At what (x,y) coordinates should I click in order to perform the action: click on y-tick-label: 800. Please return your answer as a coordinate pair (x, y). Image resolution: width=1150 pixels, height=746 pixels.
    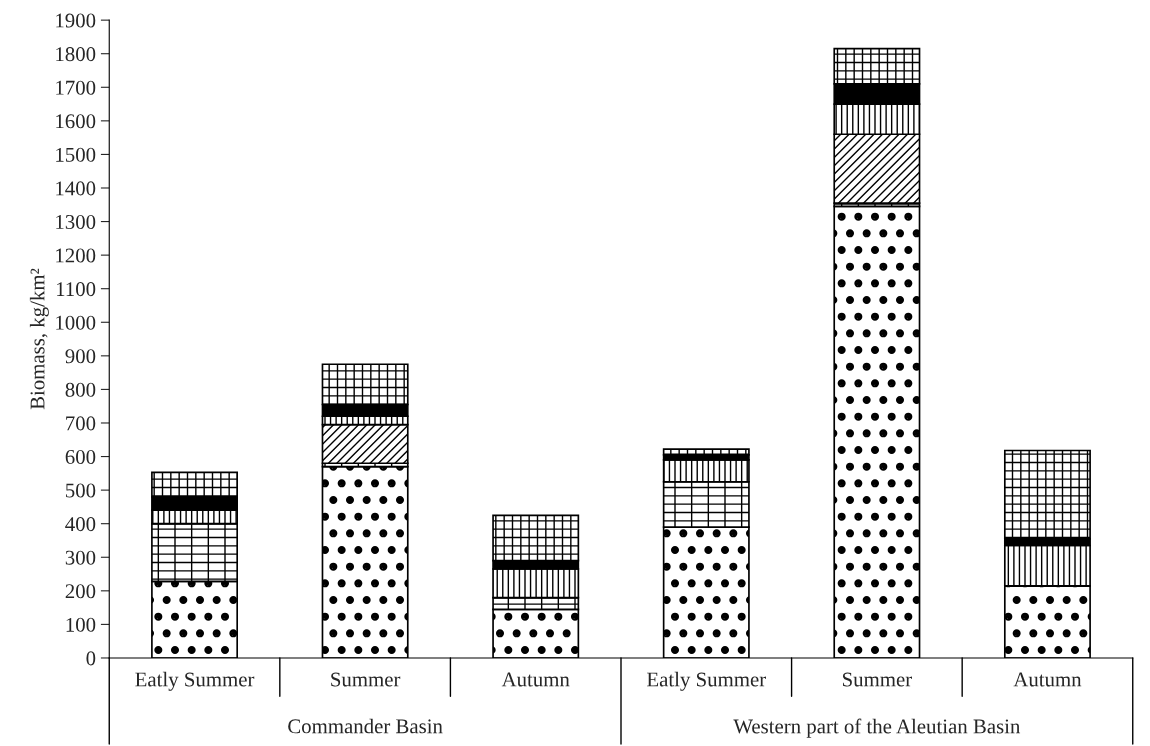
    Looking at the image, I should click on (80, 389).